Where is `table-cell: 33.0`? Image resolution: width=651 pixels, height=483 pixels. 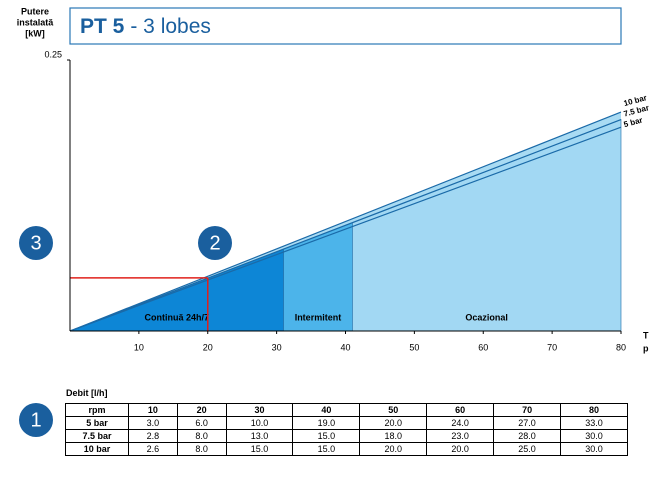
table-cell: 33.0 is located at coordinates (594, 423).